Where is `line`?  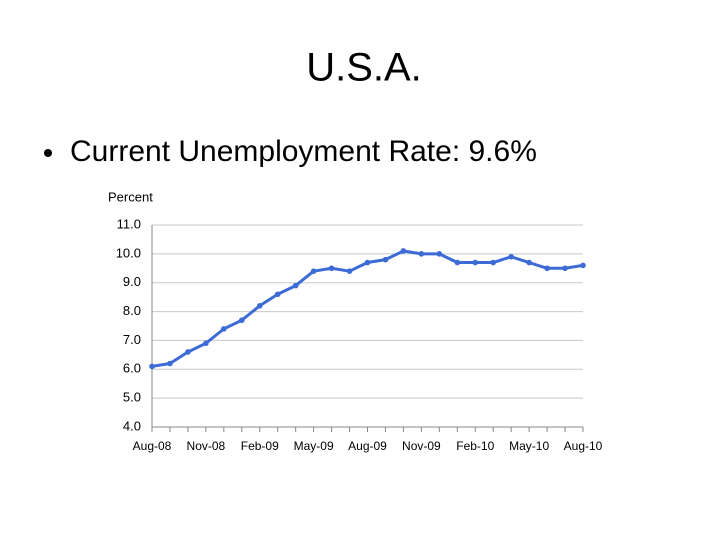 line is located at coordinates (367, 308).